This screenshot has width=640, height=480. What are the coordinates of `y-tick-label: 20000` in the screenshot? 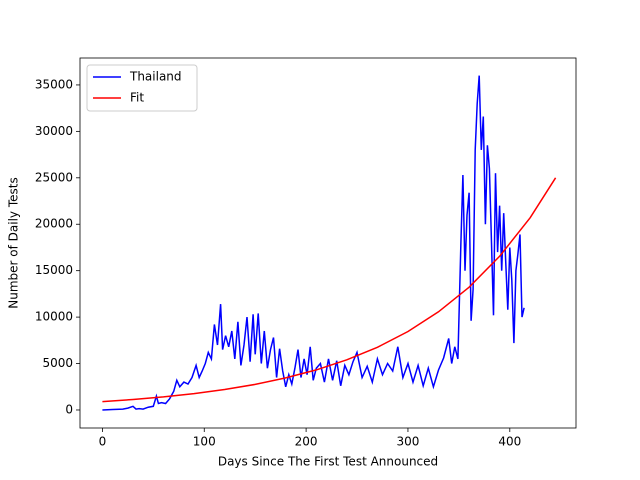 It's located at (54, 224).